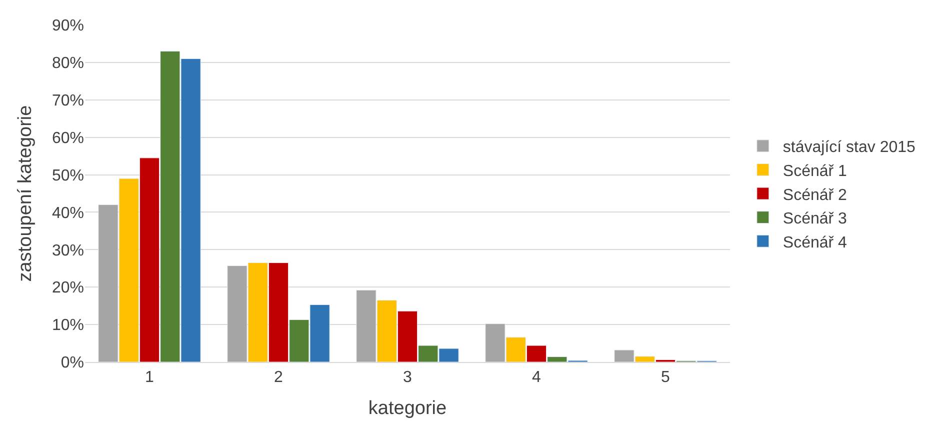 This screenshot has height=432, width=933. Describe the element at coordinates (68, 288) in the screenshot. I see `y-tick-label: 20%` at that location.